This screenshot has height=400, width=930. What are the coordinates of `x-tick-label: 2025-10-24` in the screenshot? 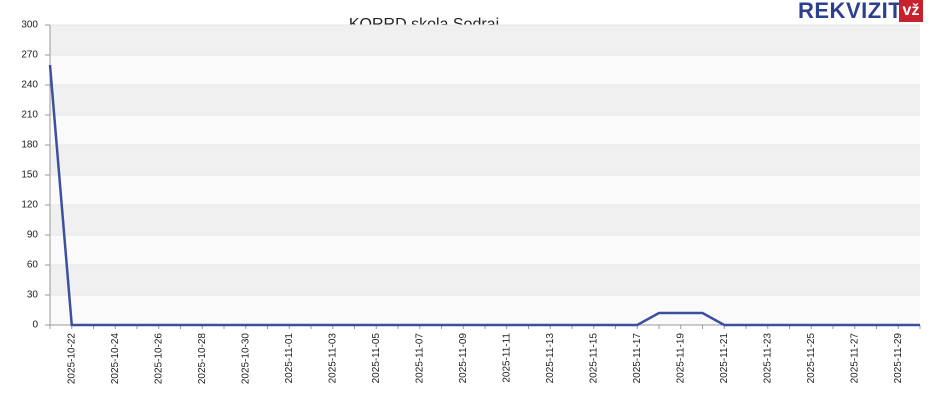 It's located at (115, 359).